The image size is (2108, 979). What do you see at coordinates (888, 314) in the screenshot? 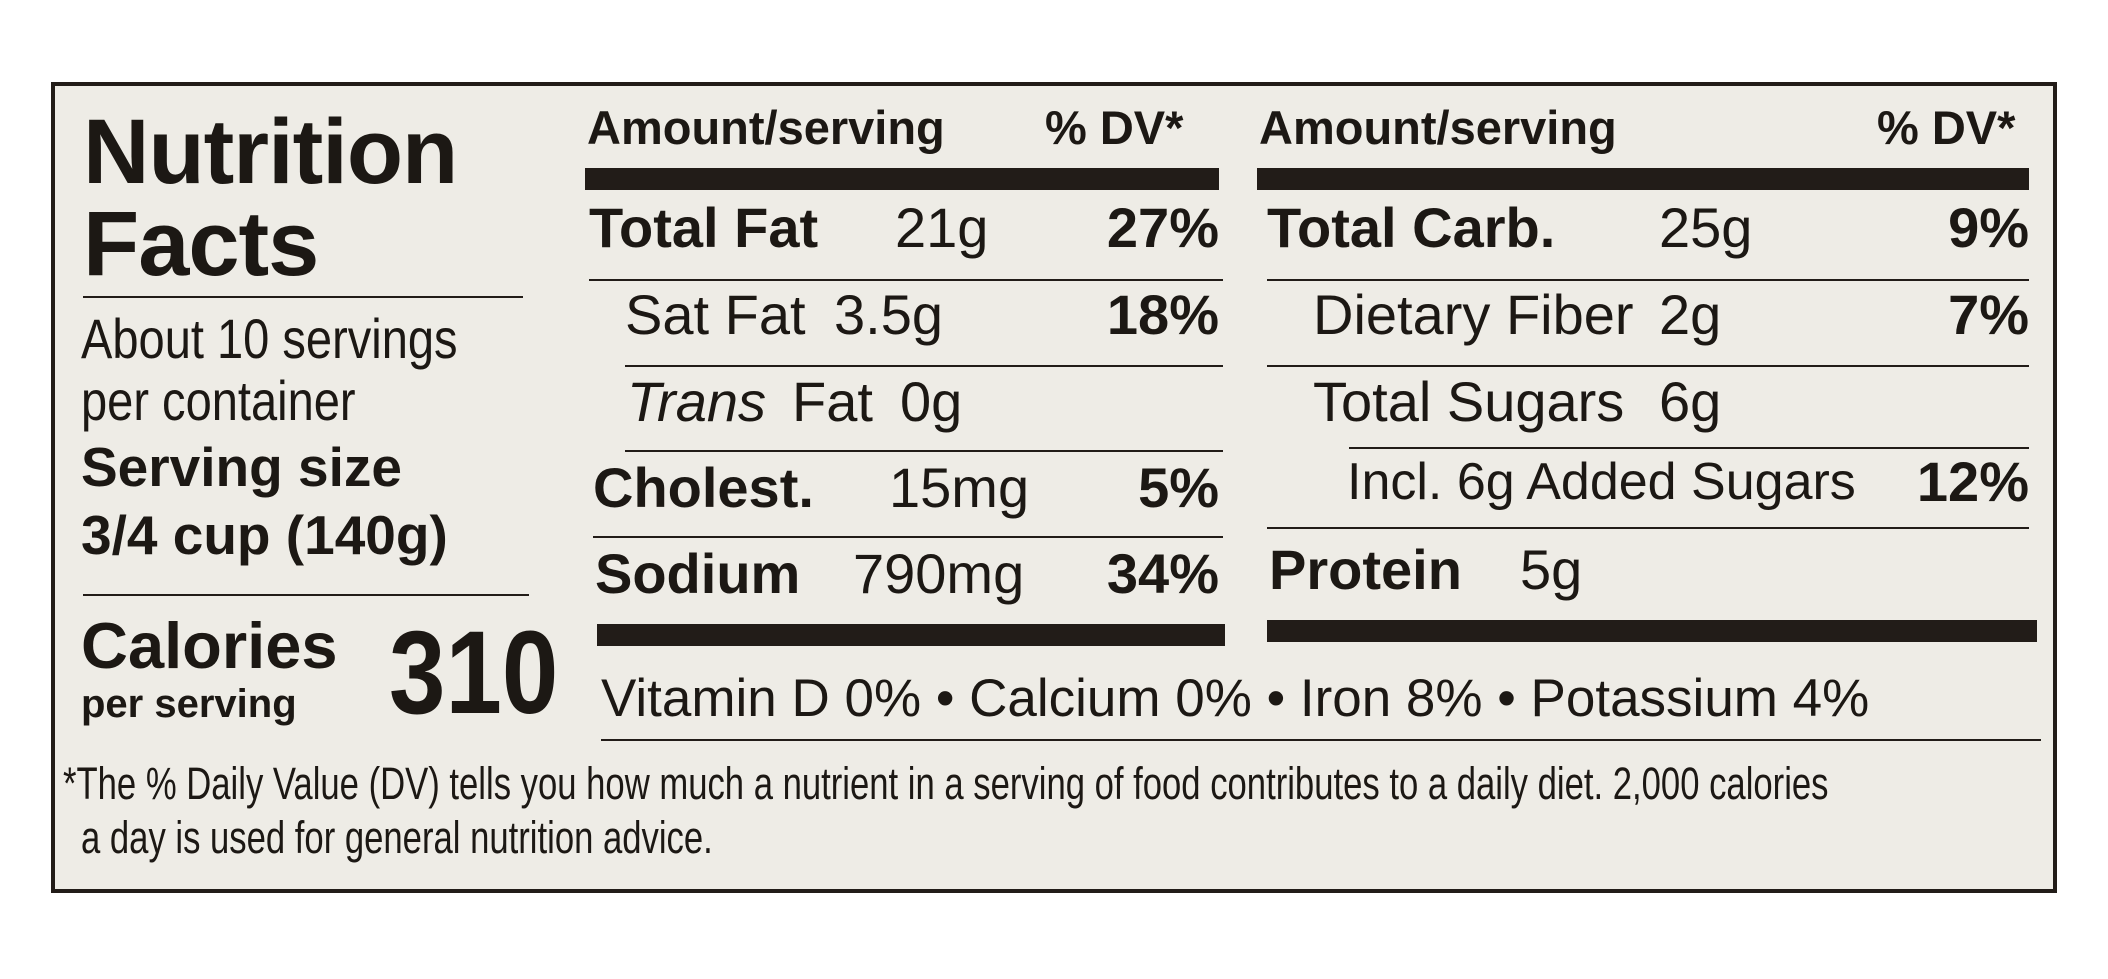
I see `sat-fat-amount: 3.5g` at bounding box center [888, 314].